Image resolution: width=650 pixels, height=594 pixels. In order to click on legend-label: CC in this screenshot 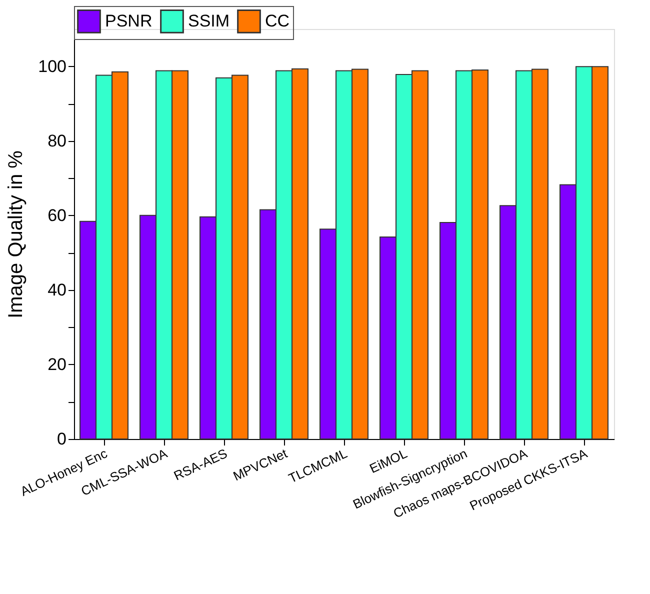, I will do `click(277, 20)`.